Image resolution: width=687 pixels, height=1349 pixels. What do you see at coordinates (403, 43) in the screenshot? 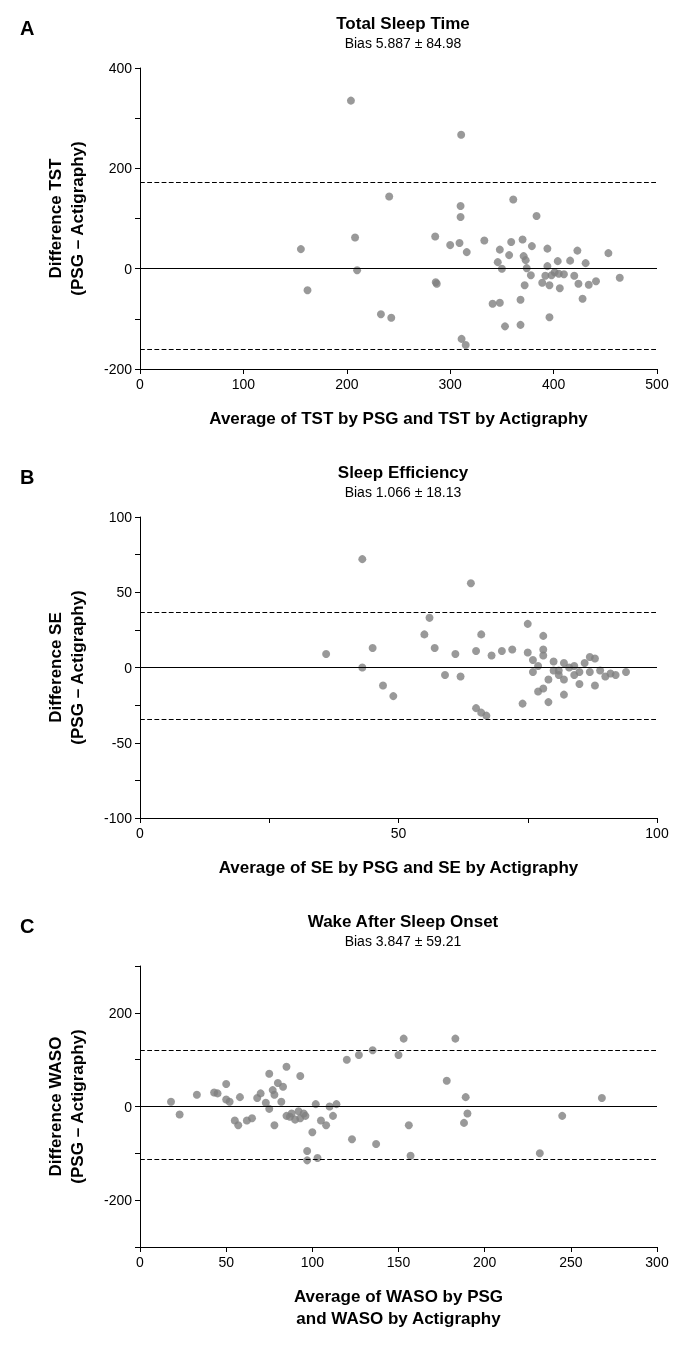
I see `chart-subtitle: Bias 5.887 ± 84.98` at bounding box center [403, 43].